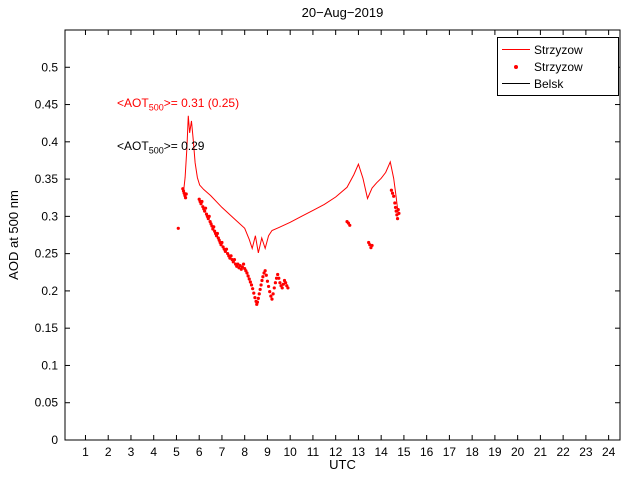 This screenshot has height=480, width=640. I want to click on annotation-aot-strzyzow: <AOT500>= 0.31 (0.25), so click(178, 104).